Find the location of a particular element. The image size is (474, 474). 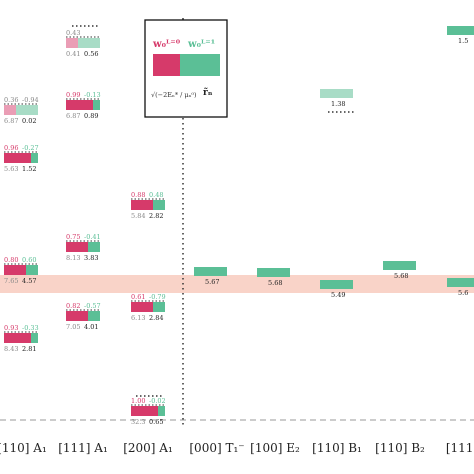

w0-value: 0.99 is located at coordinates (73, 95).